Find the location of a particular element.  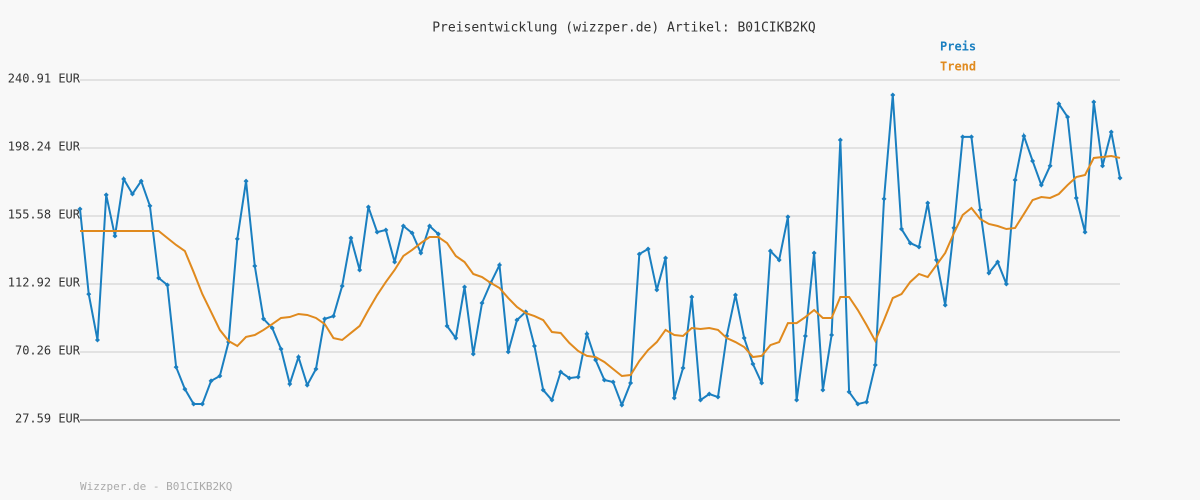

footer: Wizzper.de - B01CIKB2KQ is located at coordinates (156, 486).